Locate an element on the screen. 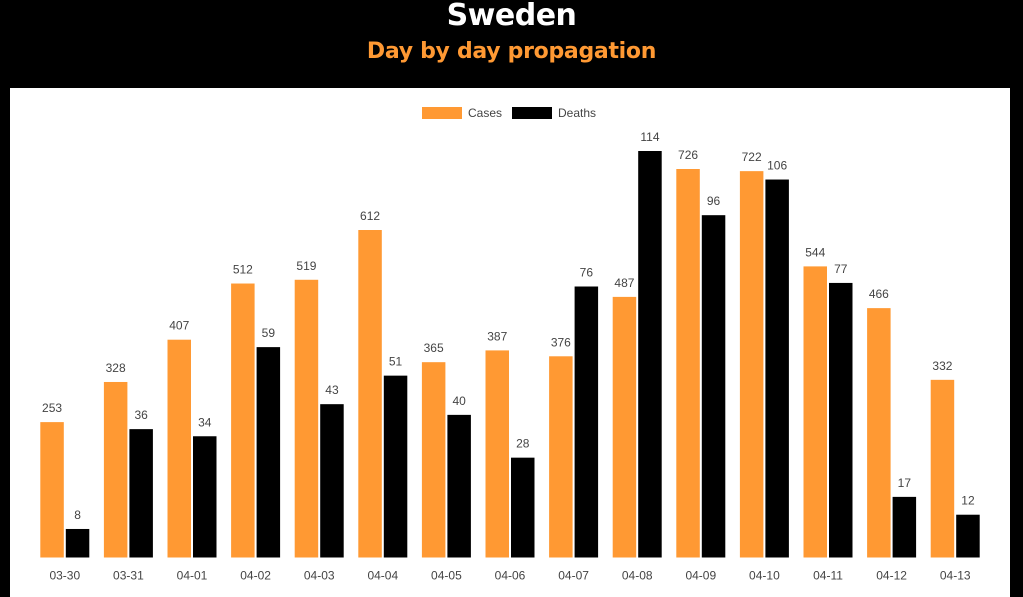  data-label-cases-04-01: 407 is located at coordinates (179, 326).